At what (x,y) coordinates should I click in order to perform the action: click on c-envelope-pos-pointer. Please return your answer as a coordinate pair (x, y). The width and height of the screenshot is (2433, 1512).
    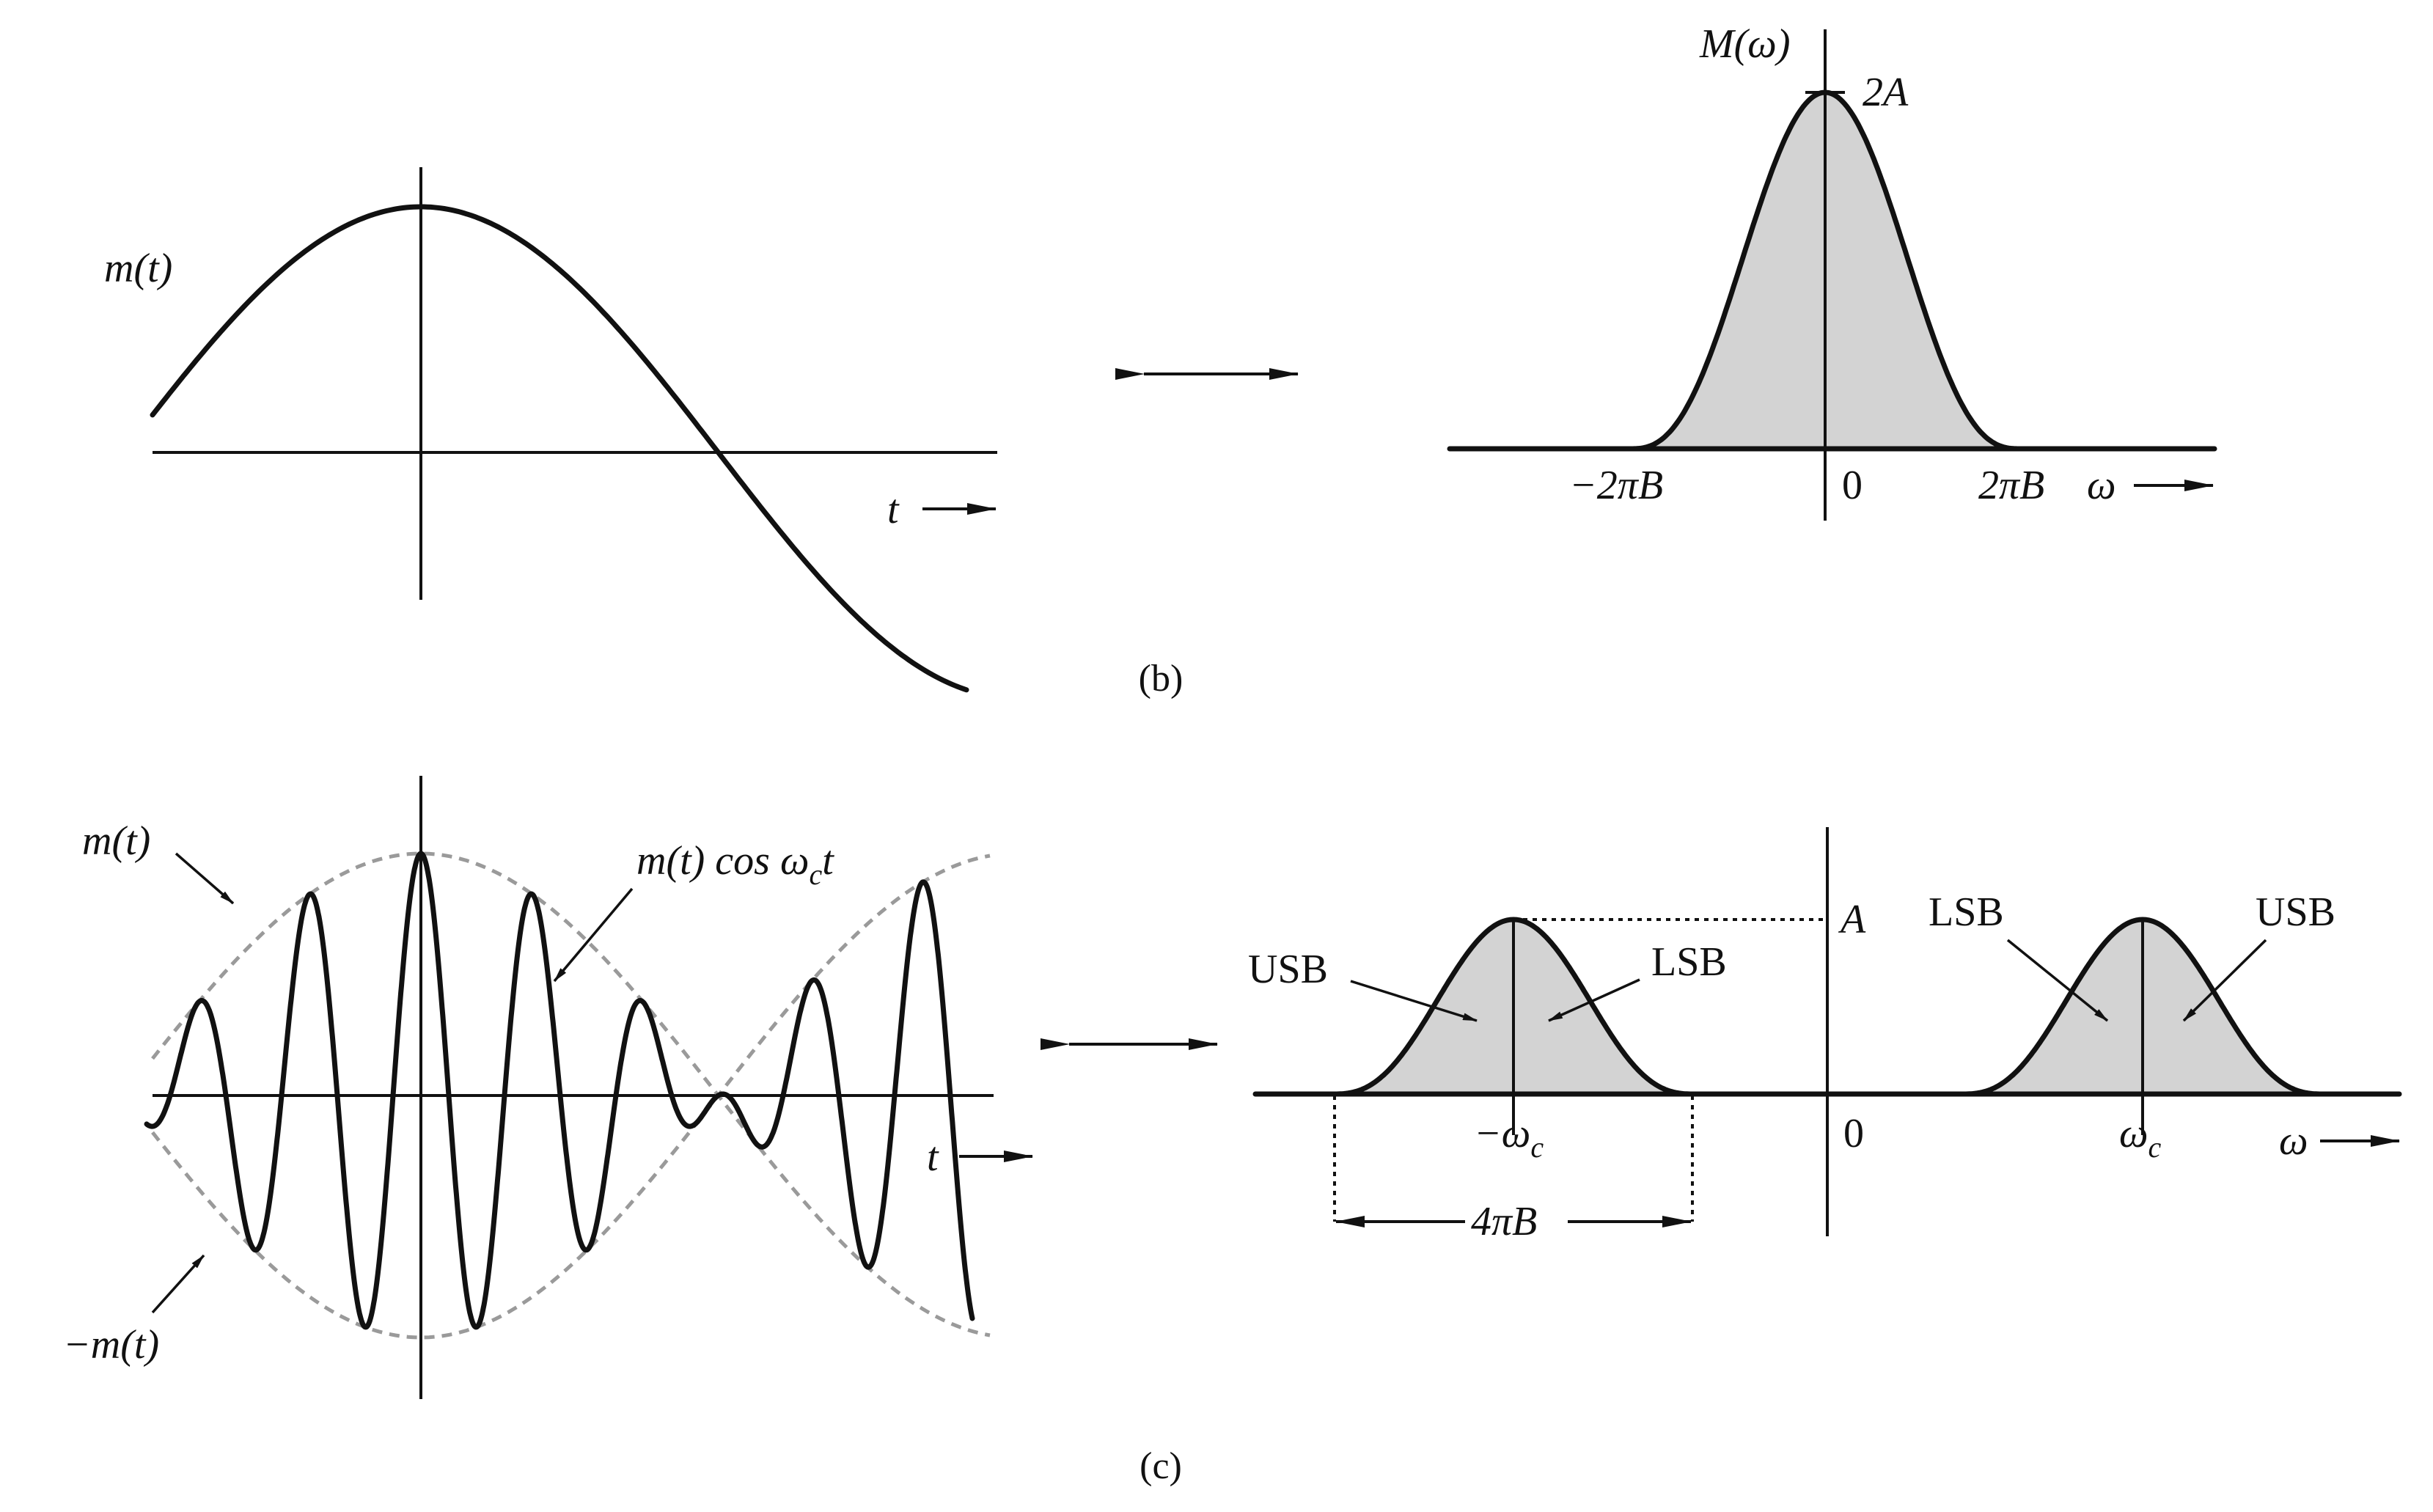
    Looking at the image, I should click on (205, 879).